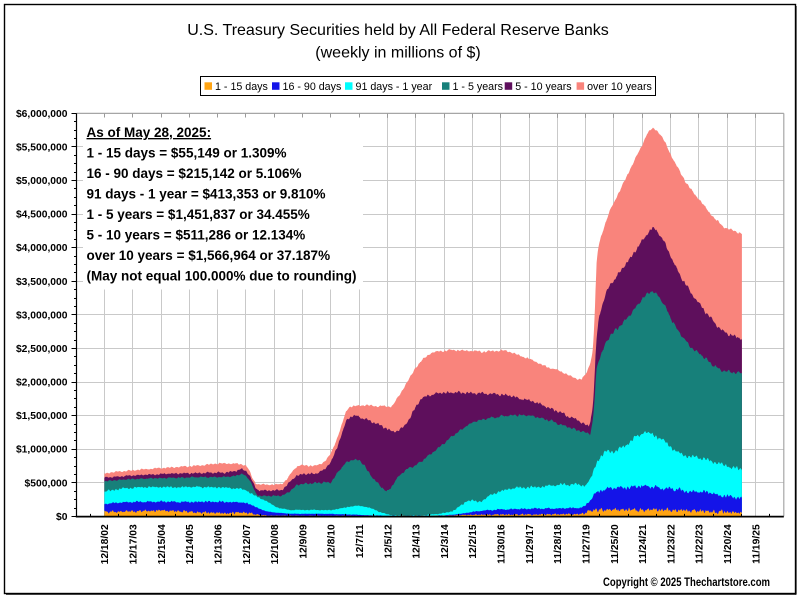 The image size is (800, 600). I want to click on svg-text: $5,000,000, so click(42, 181).